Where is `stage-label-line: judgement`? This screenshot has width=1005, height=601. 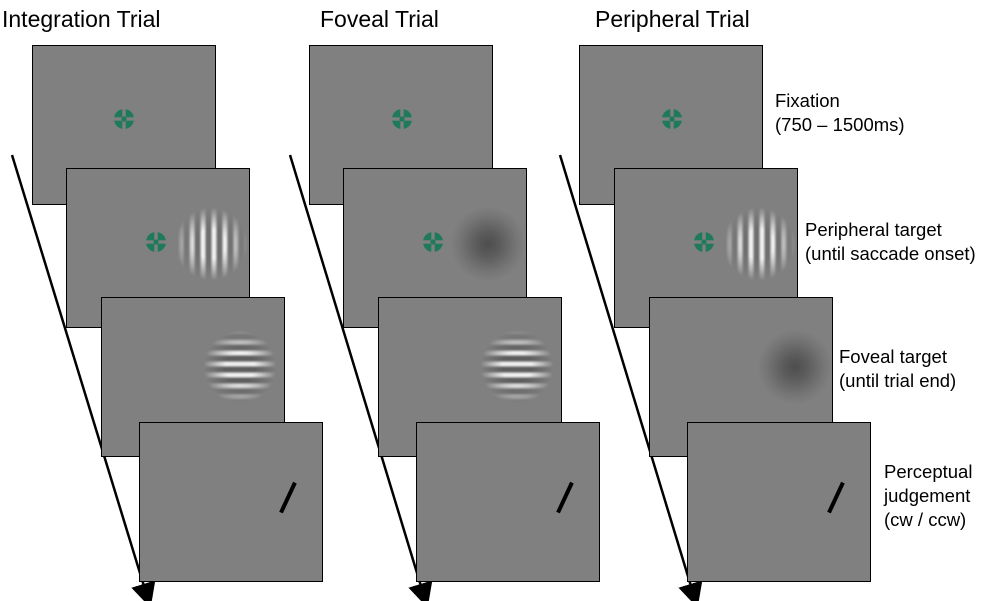 stage-label-line: judgement is located at coordinates (927, 495).